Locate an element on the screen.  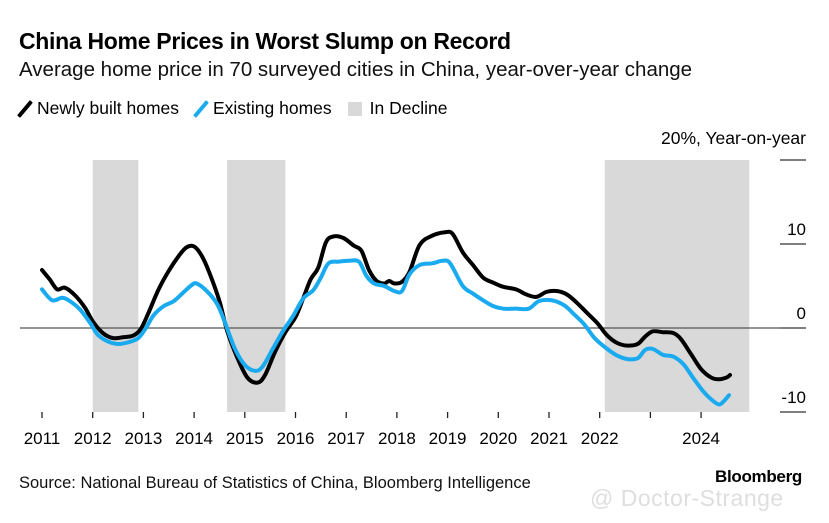
y-axis: 10 0 -10 is located at coordinates (793, 286).